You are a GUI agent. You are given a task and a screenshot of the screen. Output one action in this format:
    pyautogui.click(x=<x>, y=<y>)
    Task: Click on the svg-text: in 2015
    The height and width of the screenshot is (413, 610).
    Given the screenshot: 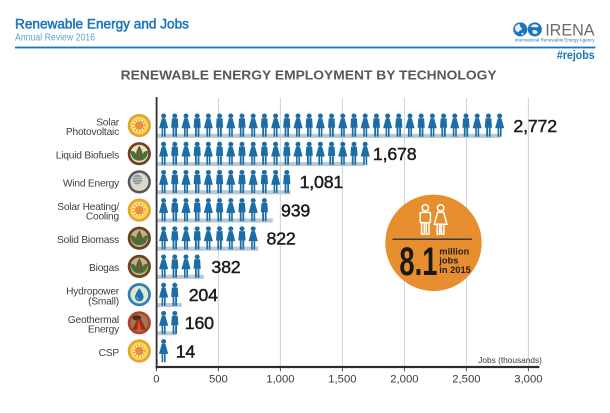 What is the action you would take?
    pyautogui.click(x=455, y=270)
    